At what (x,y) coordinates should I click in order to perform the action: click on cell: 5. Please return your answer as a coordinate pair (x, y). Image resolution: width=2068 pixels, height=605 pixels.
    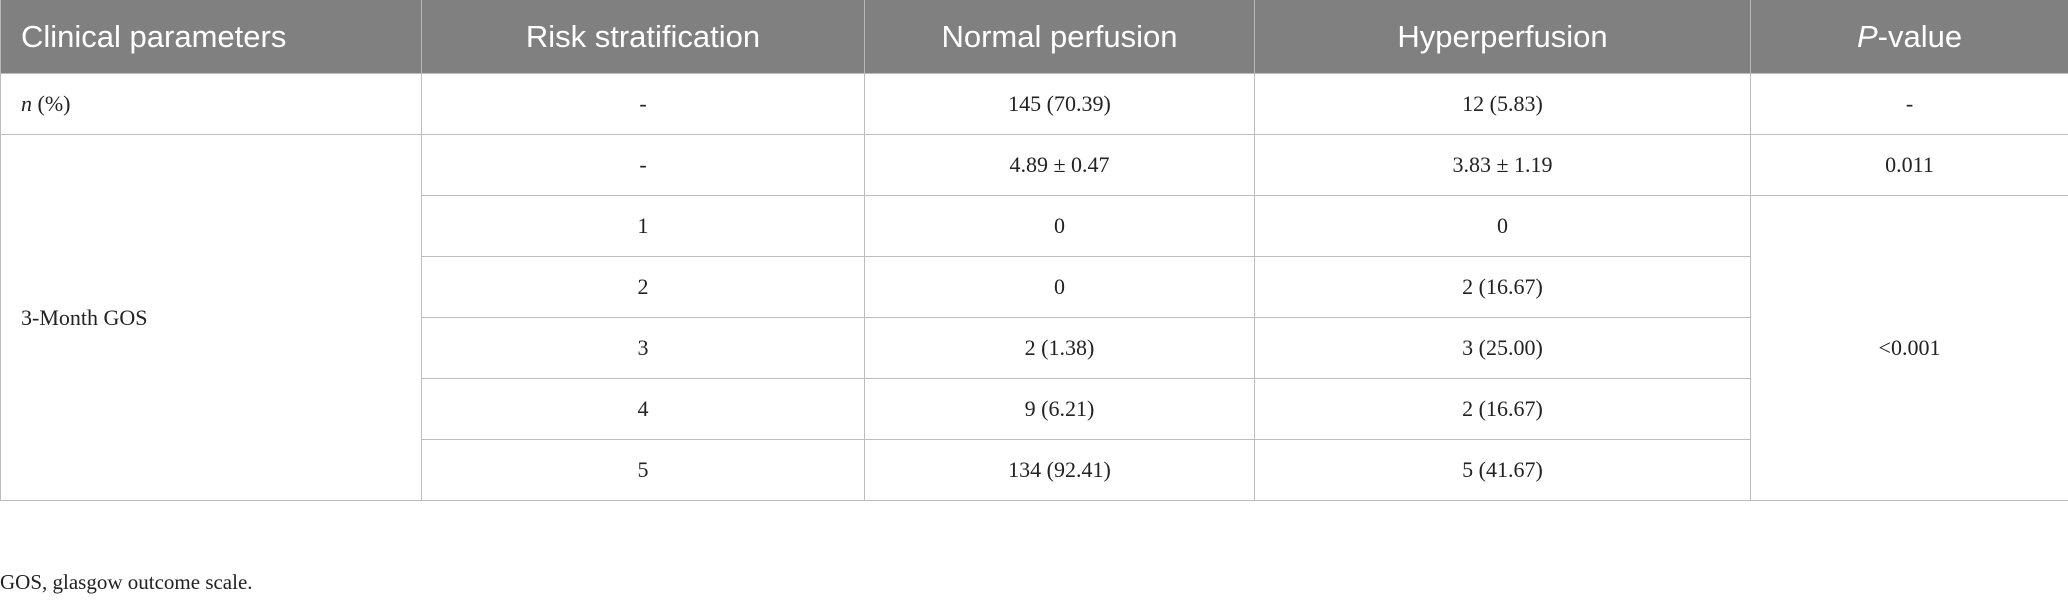
    Looking at the image, I should click on (643, 470).